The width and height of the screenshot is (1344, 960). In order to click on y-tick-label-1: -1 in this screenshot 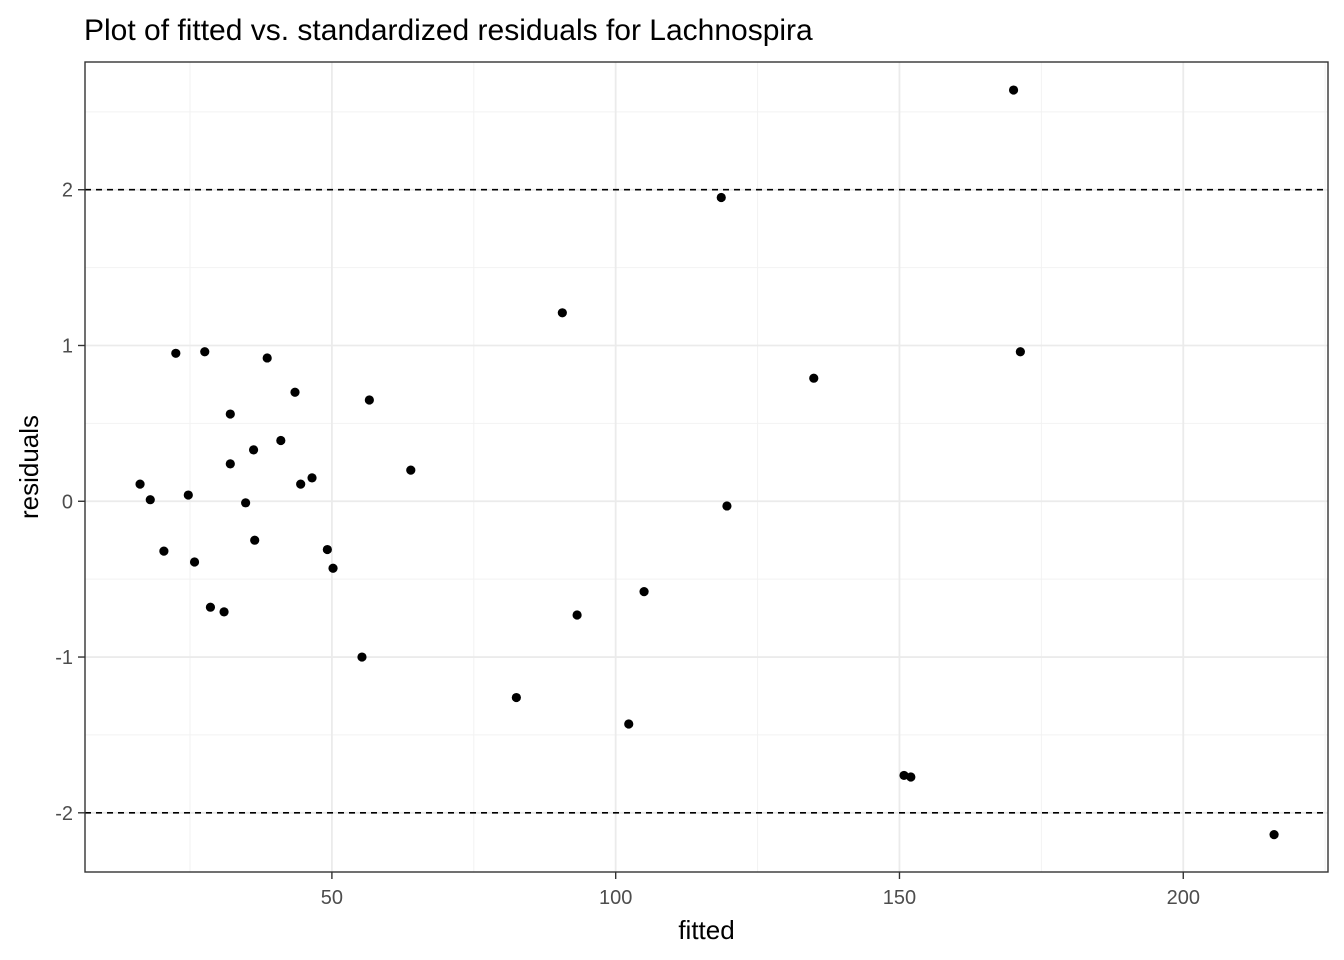, I will do `click(64, 658)`.